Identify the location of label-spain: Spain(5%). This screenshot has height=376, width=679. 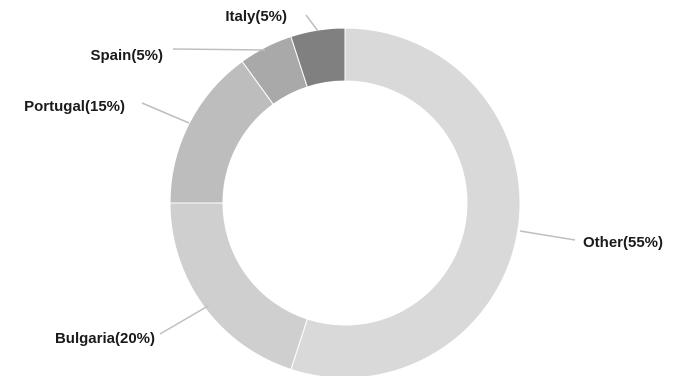
(126, 55).